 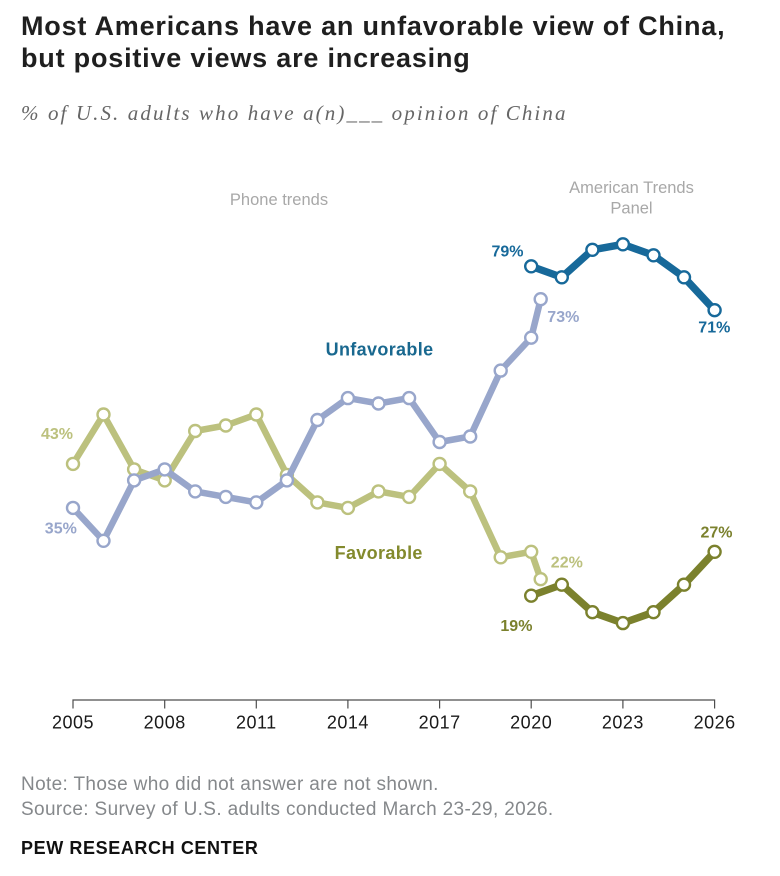 I want to click on svg-text: 73%, so click(x=563, y=317).